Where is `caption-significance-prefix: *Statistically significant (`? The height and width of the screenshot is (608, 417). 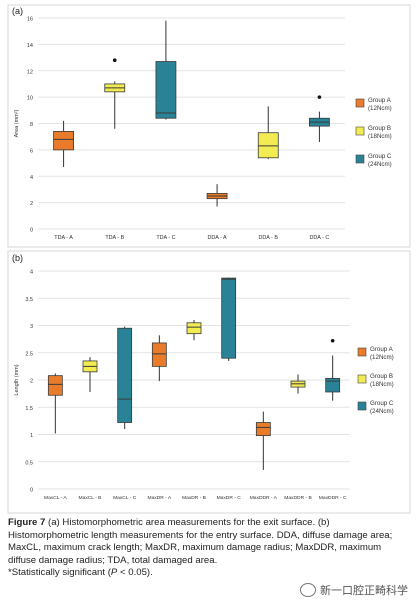 caption-significance-prefix: *Statistically significant ( is located at coordinates (59, 573).